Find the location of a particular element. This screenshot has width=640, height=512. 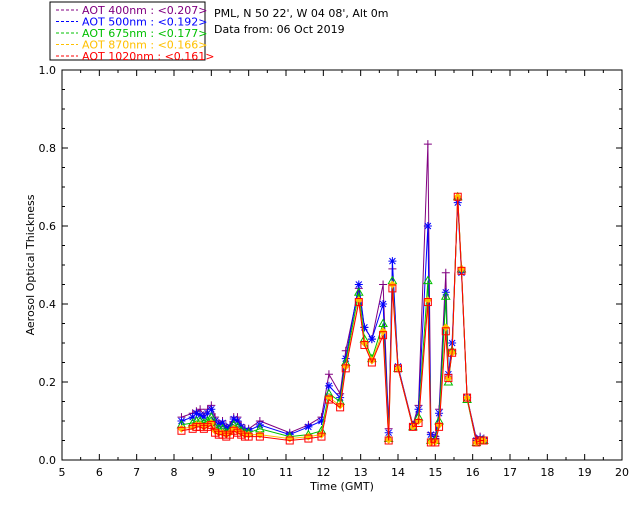

x-tick-label: 20 is located at coordinates (622, 472).